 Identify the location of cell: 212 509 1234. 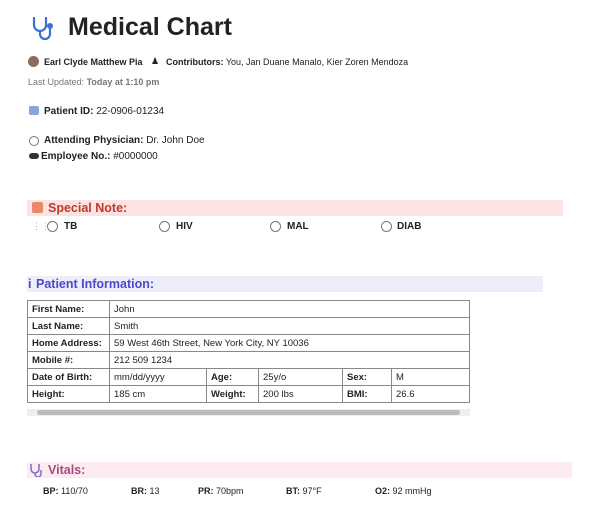
(289, 360).